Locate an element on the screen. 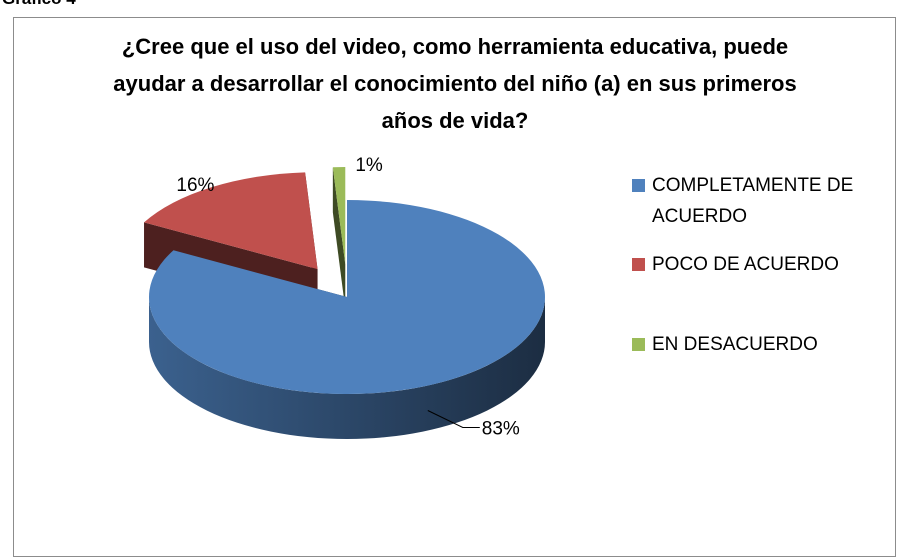  legend-item: EN DESACUERDO is located at coordinates (757, 344).